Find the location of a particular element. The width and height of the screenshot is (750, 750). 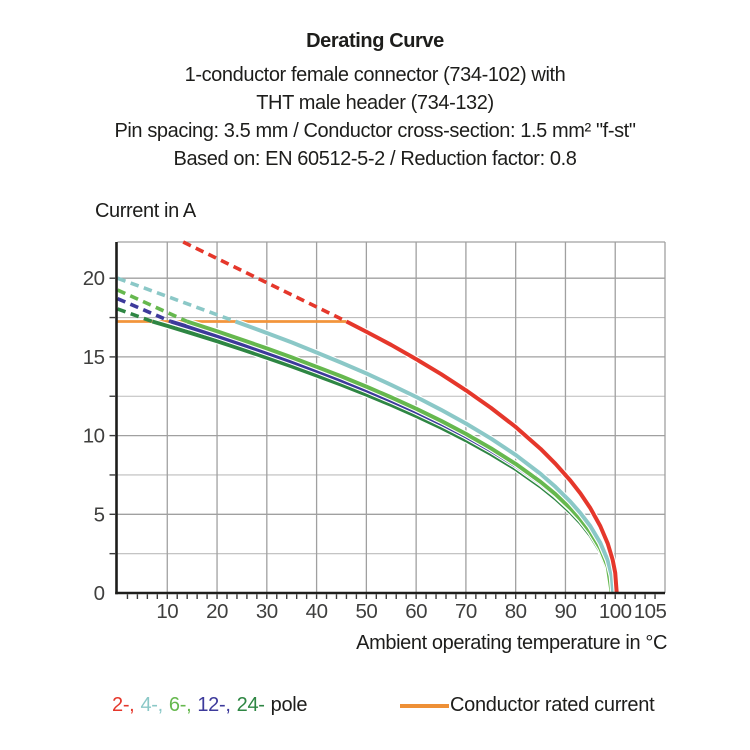

tick-label: 50 is located at coordinates (366, 611).